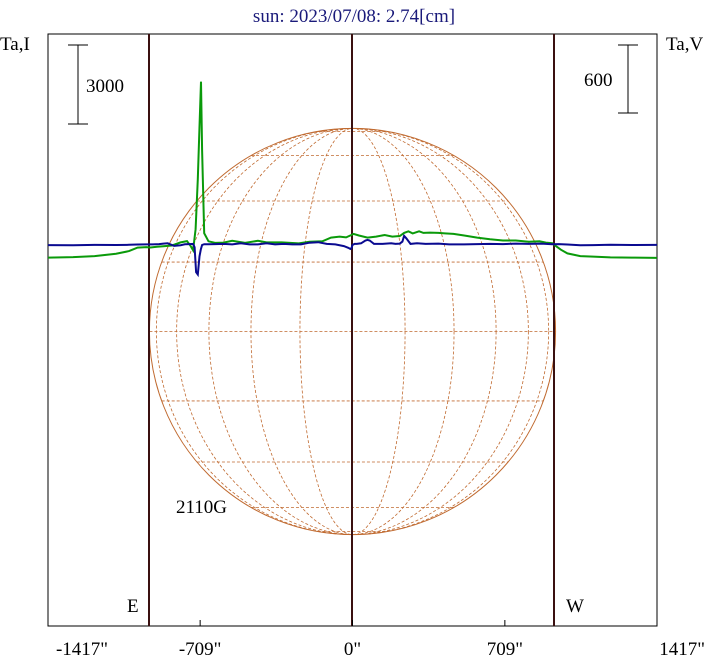 This screenshot has height=662, width=708. Describe the element at coordinates (505, 649) in the screenshot. I see `x-tick-label: 709"` at that location.